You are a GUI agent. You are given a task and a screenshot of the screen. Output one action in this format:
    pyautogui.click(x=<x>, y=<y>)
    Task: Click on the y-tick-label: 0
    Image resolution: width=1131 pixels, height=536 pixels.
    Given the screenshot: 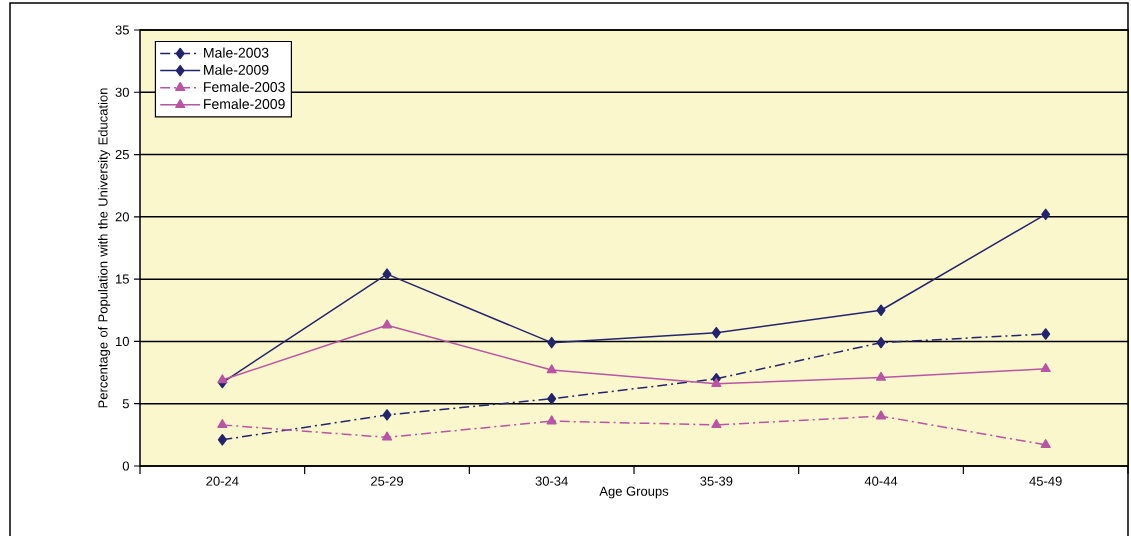 What is the action you would take?
    pyautogui.click(x=125, y=466)
    